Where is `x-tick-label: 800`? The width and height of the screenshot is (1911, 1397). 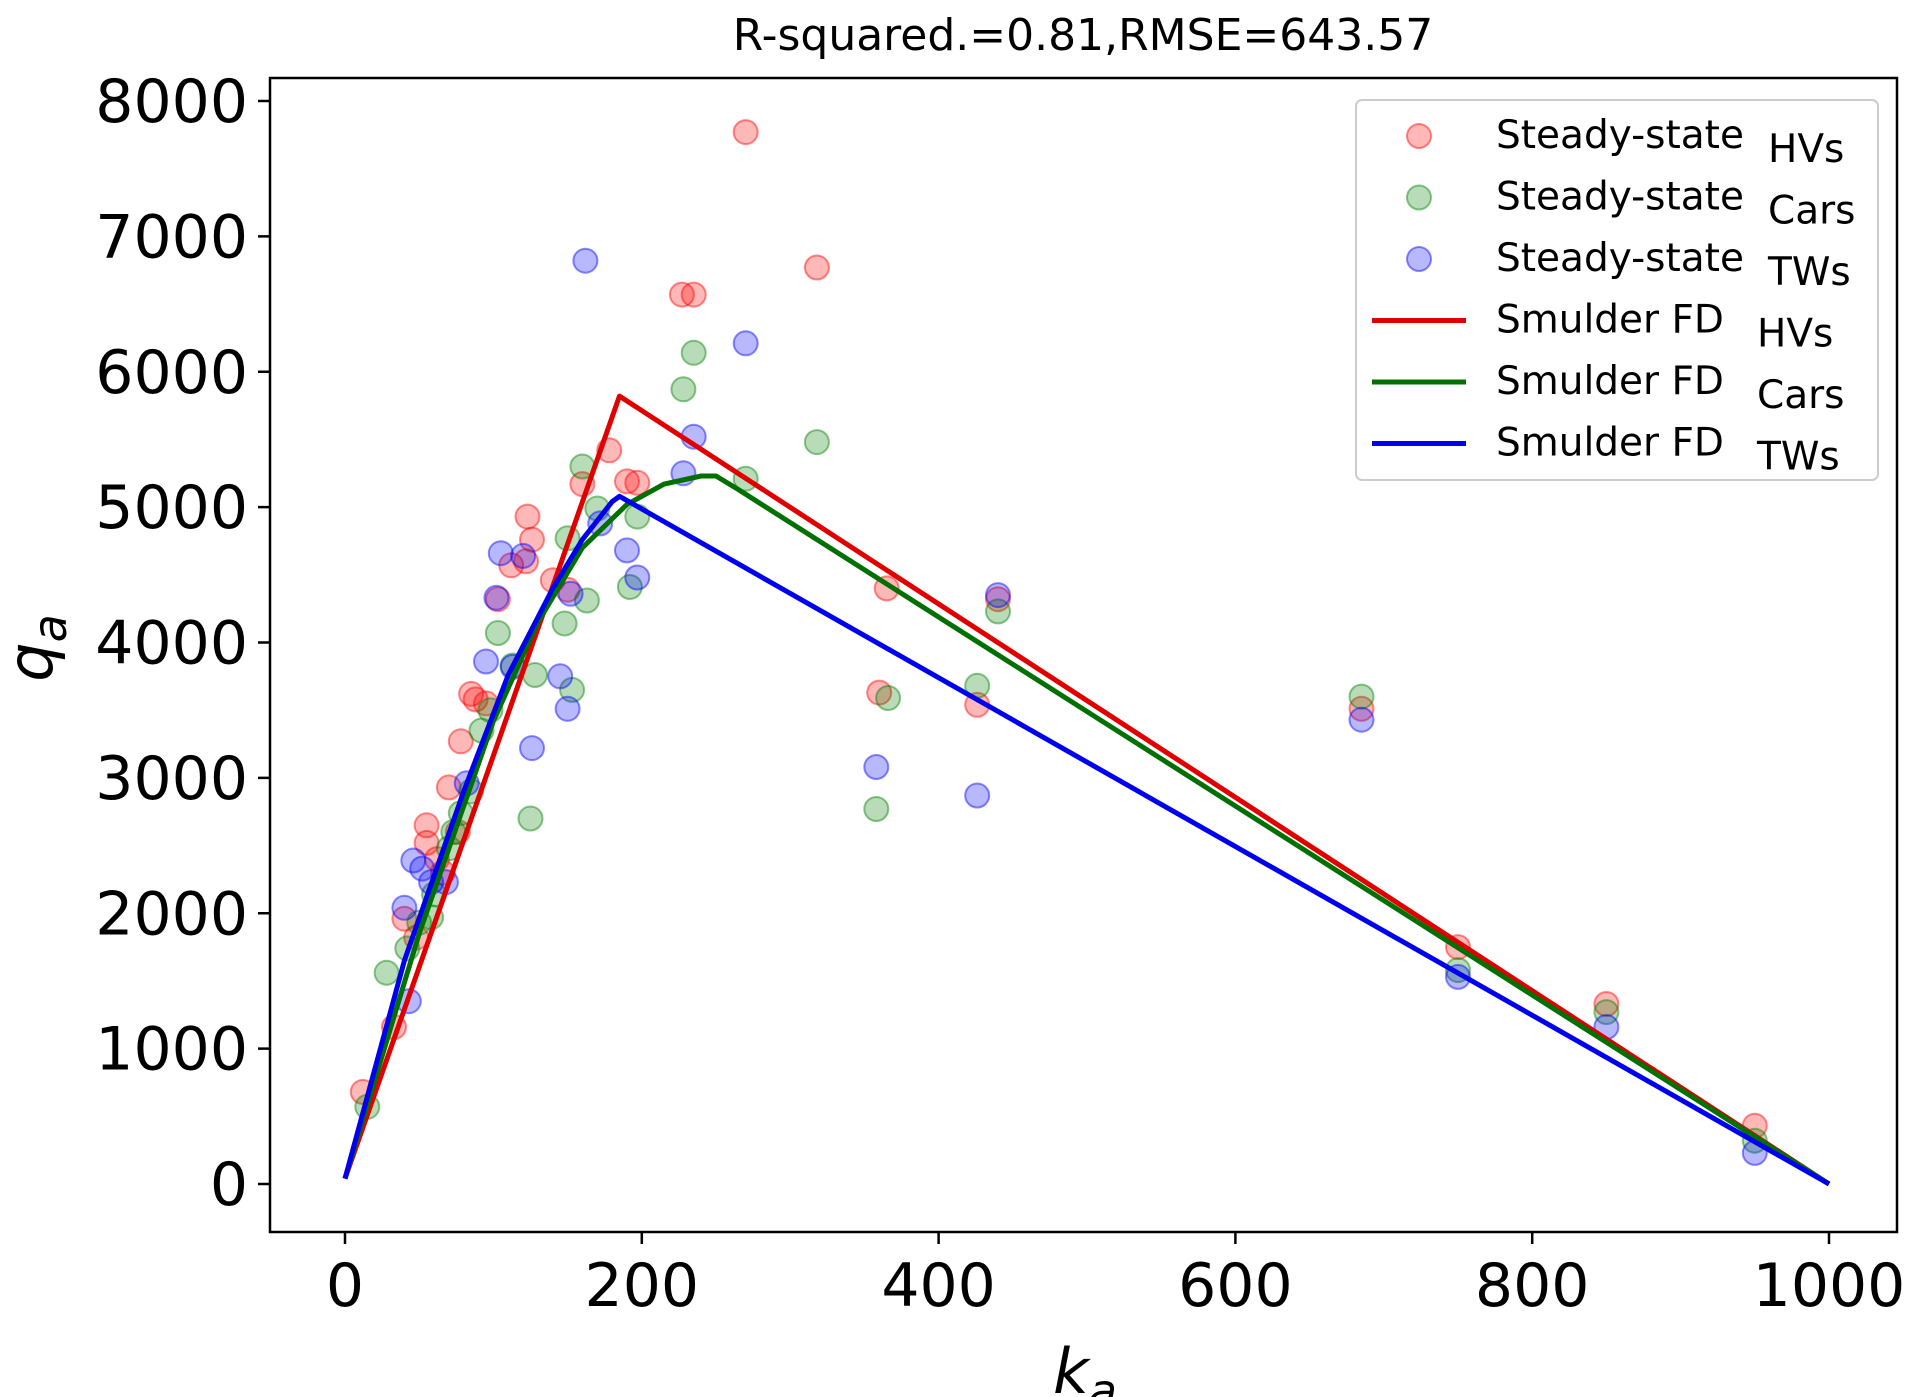
x-tick-label: 800 is located at coordinates (1532, 1286).